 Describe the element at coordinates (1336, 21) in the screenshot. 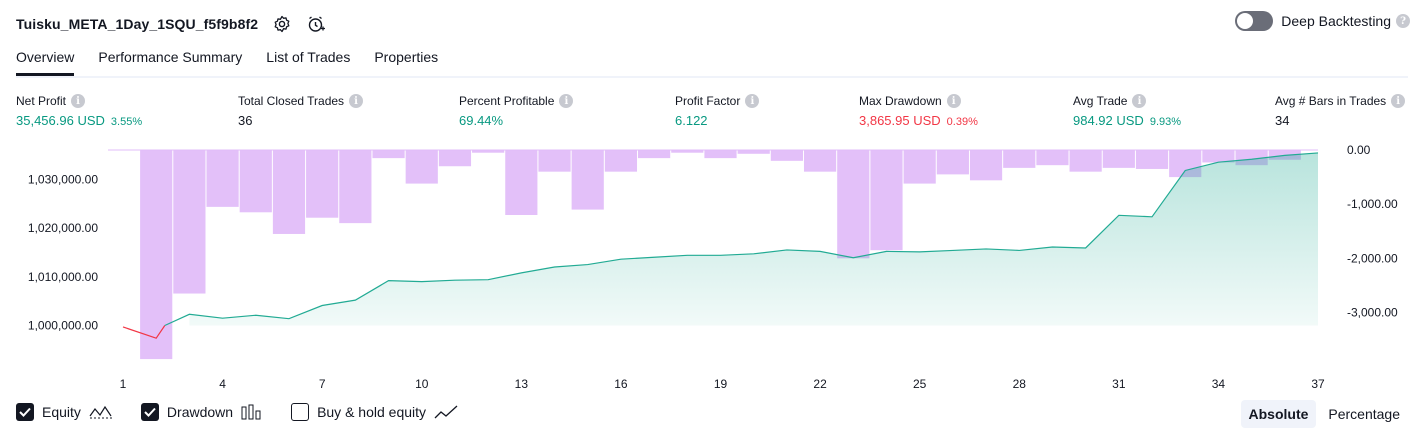

I see `deep-backtesting-label: Deep Backtesting` at that location.